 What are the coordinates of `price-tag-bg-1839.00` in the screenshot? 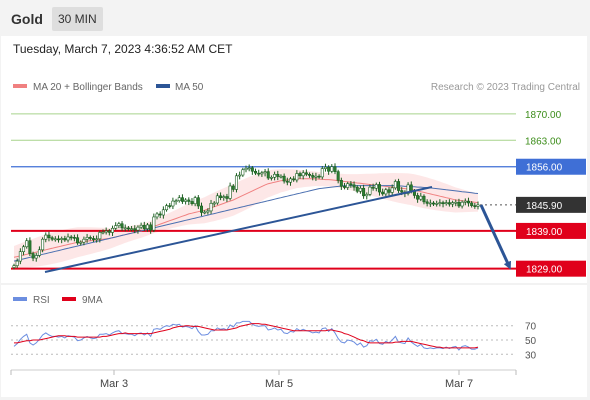 It's located at (551, 230).